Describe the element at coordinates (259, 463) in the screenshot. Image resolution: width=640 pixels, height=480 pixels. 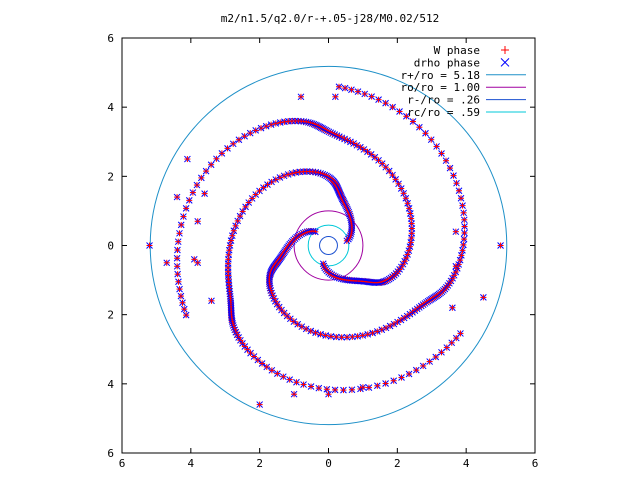
I see `x-tick-label: 2` at that location.